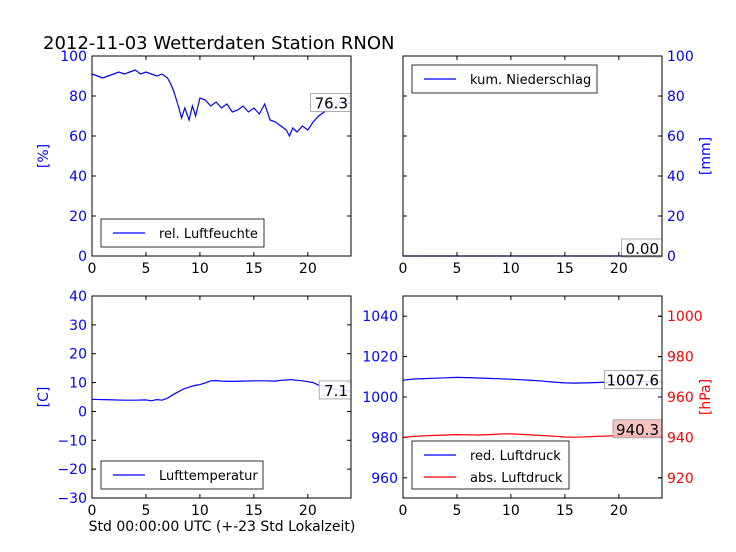 The image size is (736, 552). What do you see at coordinates (72, 470) in the screenshot?
I see `y-tick-label: −20` at bounding box center [72, 470].